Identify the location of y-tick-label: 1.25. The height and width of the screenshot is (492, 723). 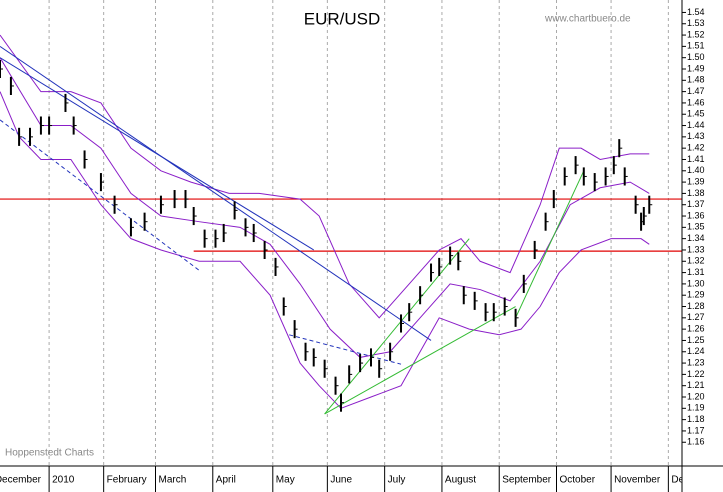
(696, 340).